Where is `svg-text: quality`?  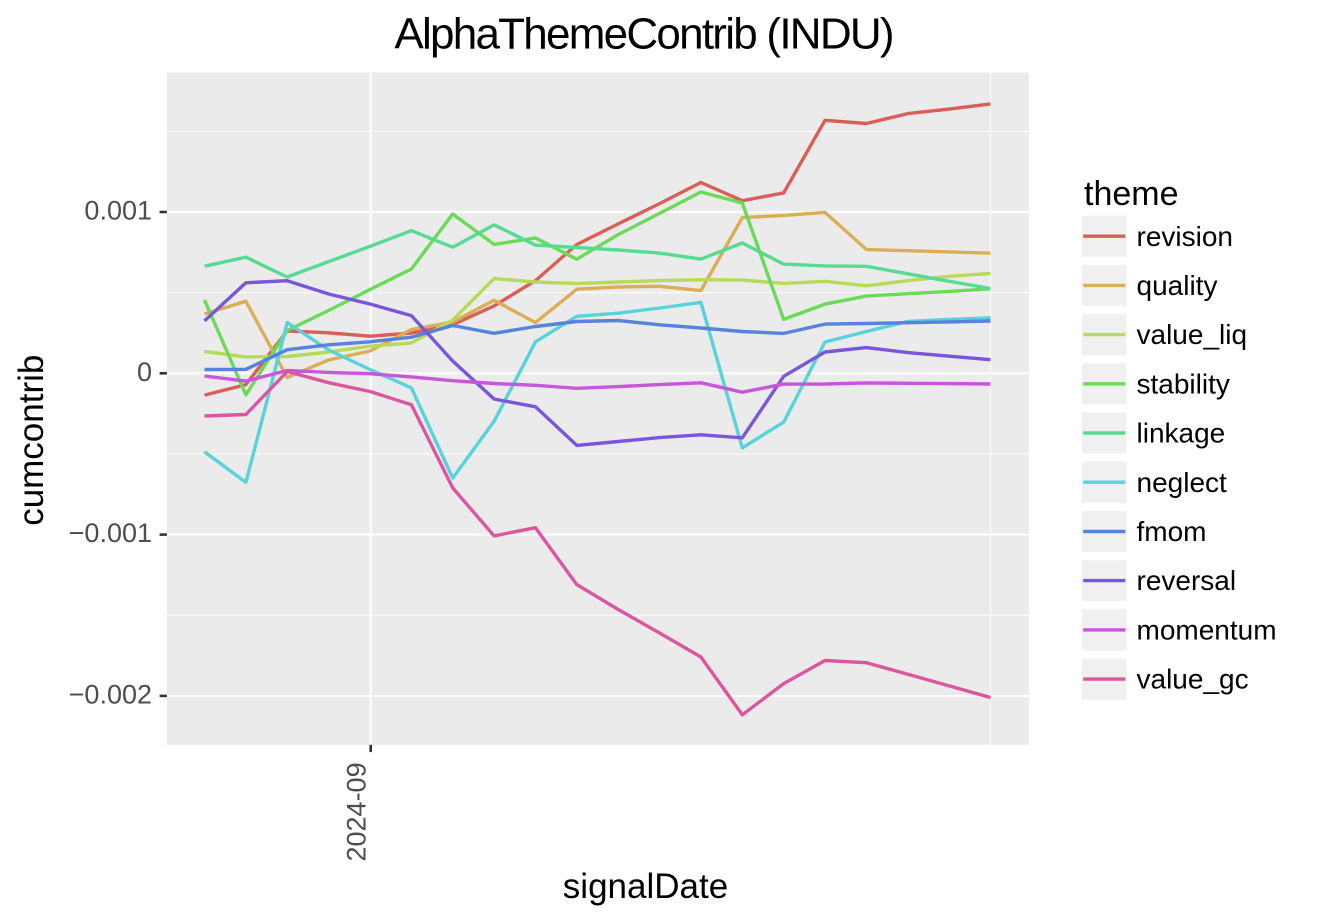 svg-text: quality is located at coordinates (1177, 285).